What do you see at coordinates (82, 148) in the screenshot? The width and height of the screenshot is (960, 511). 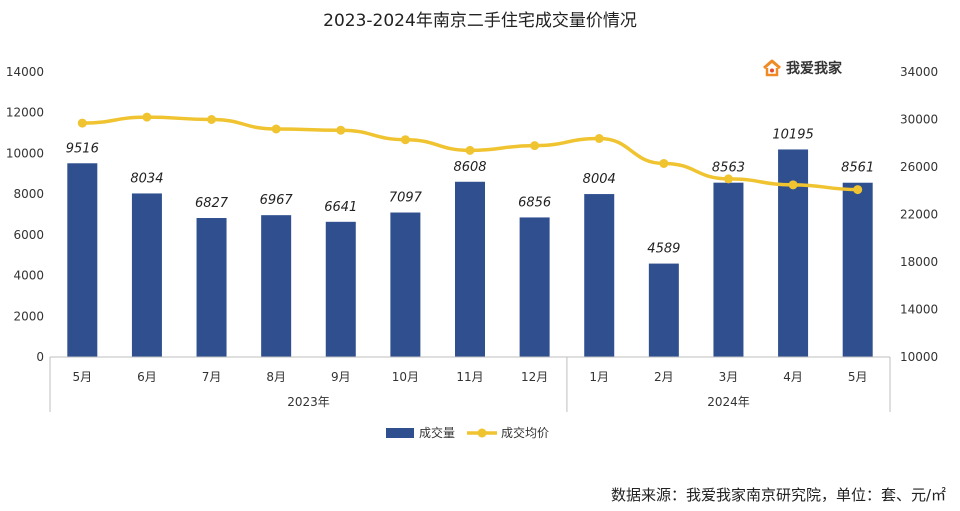 I see `bar-data-label: 9516` at bounding box center [82, 148].